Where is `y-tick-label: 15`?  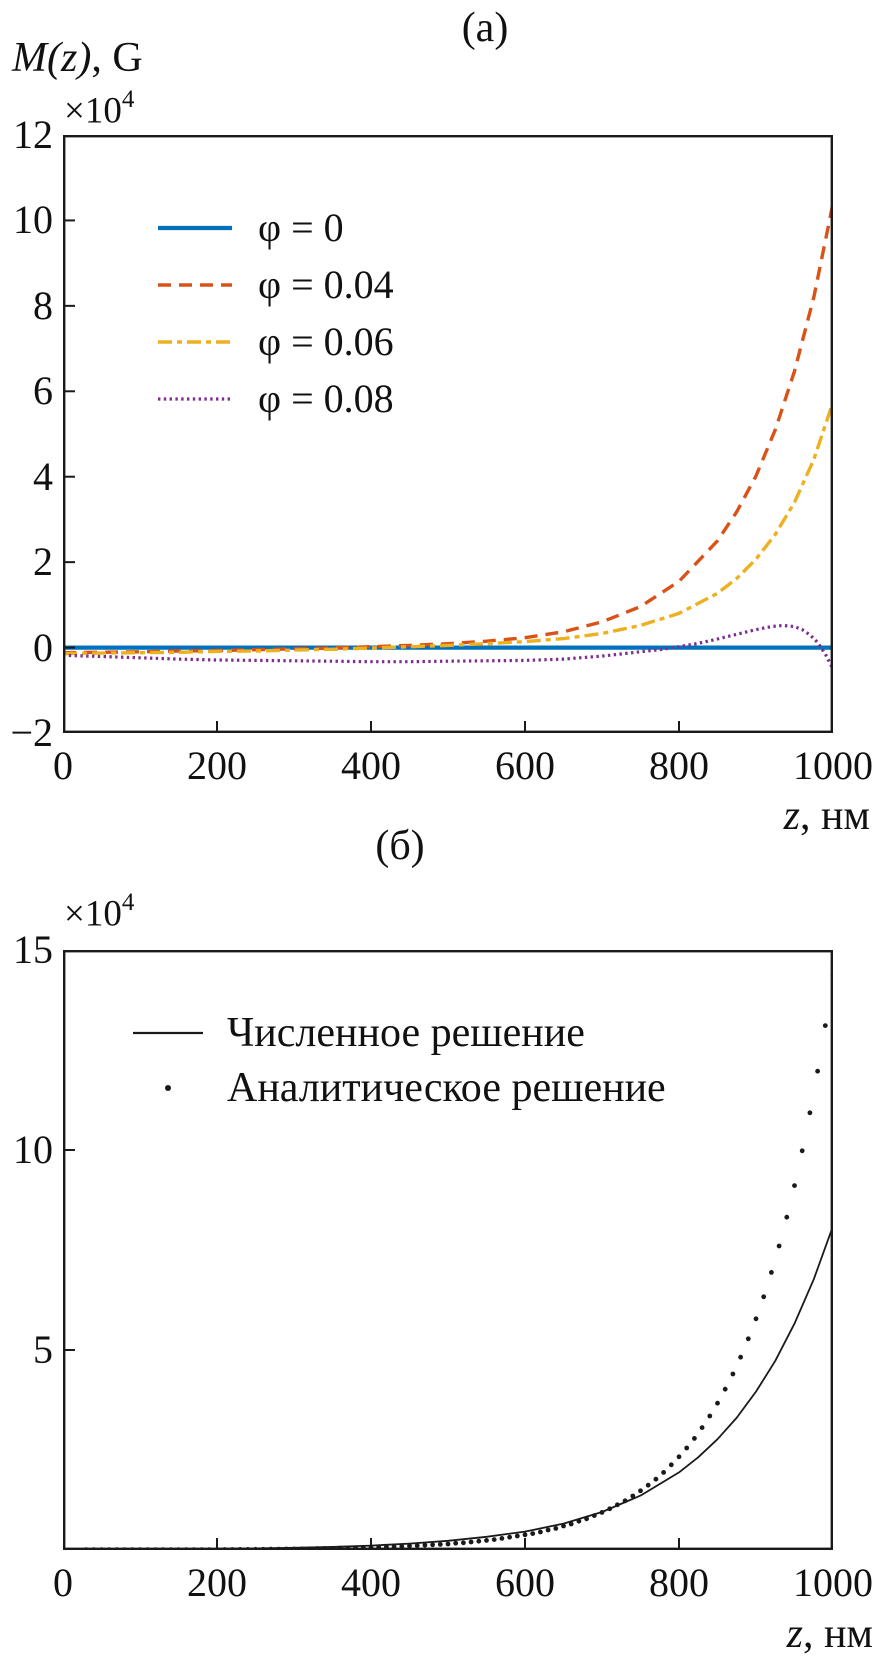 y-tick-label: 15 is located at coordinates (33, 949).